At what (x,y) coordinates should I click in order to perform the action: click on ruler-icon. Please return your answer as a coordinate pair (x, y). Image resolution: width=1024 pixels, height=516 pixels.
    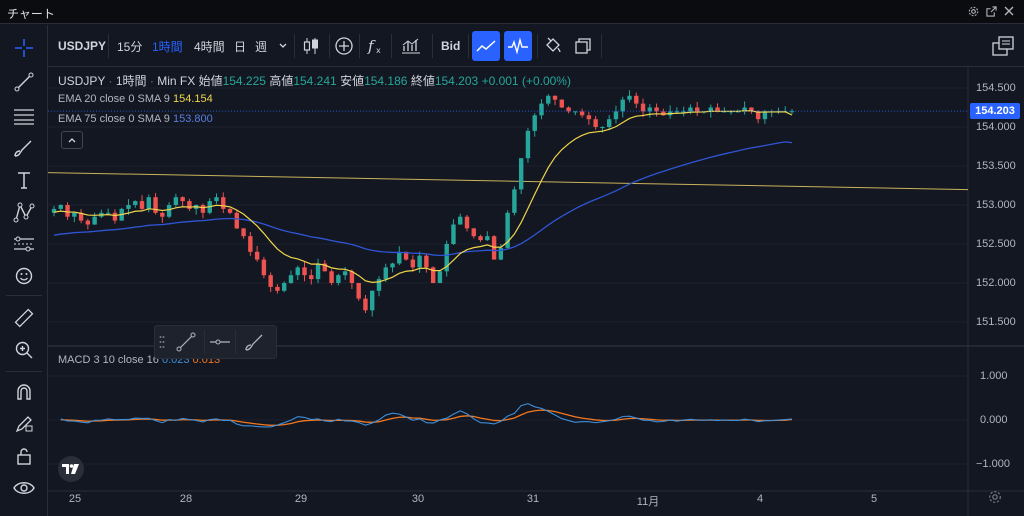
    Looking at the image, I should click on (24, 318).